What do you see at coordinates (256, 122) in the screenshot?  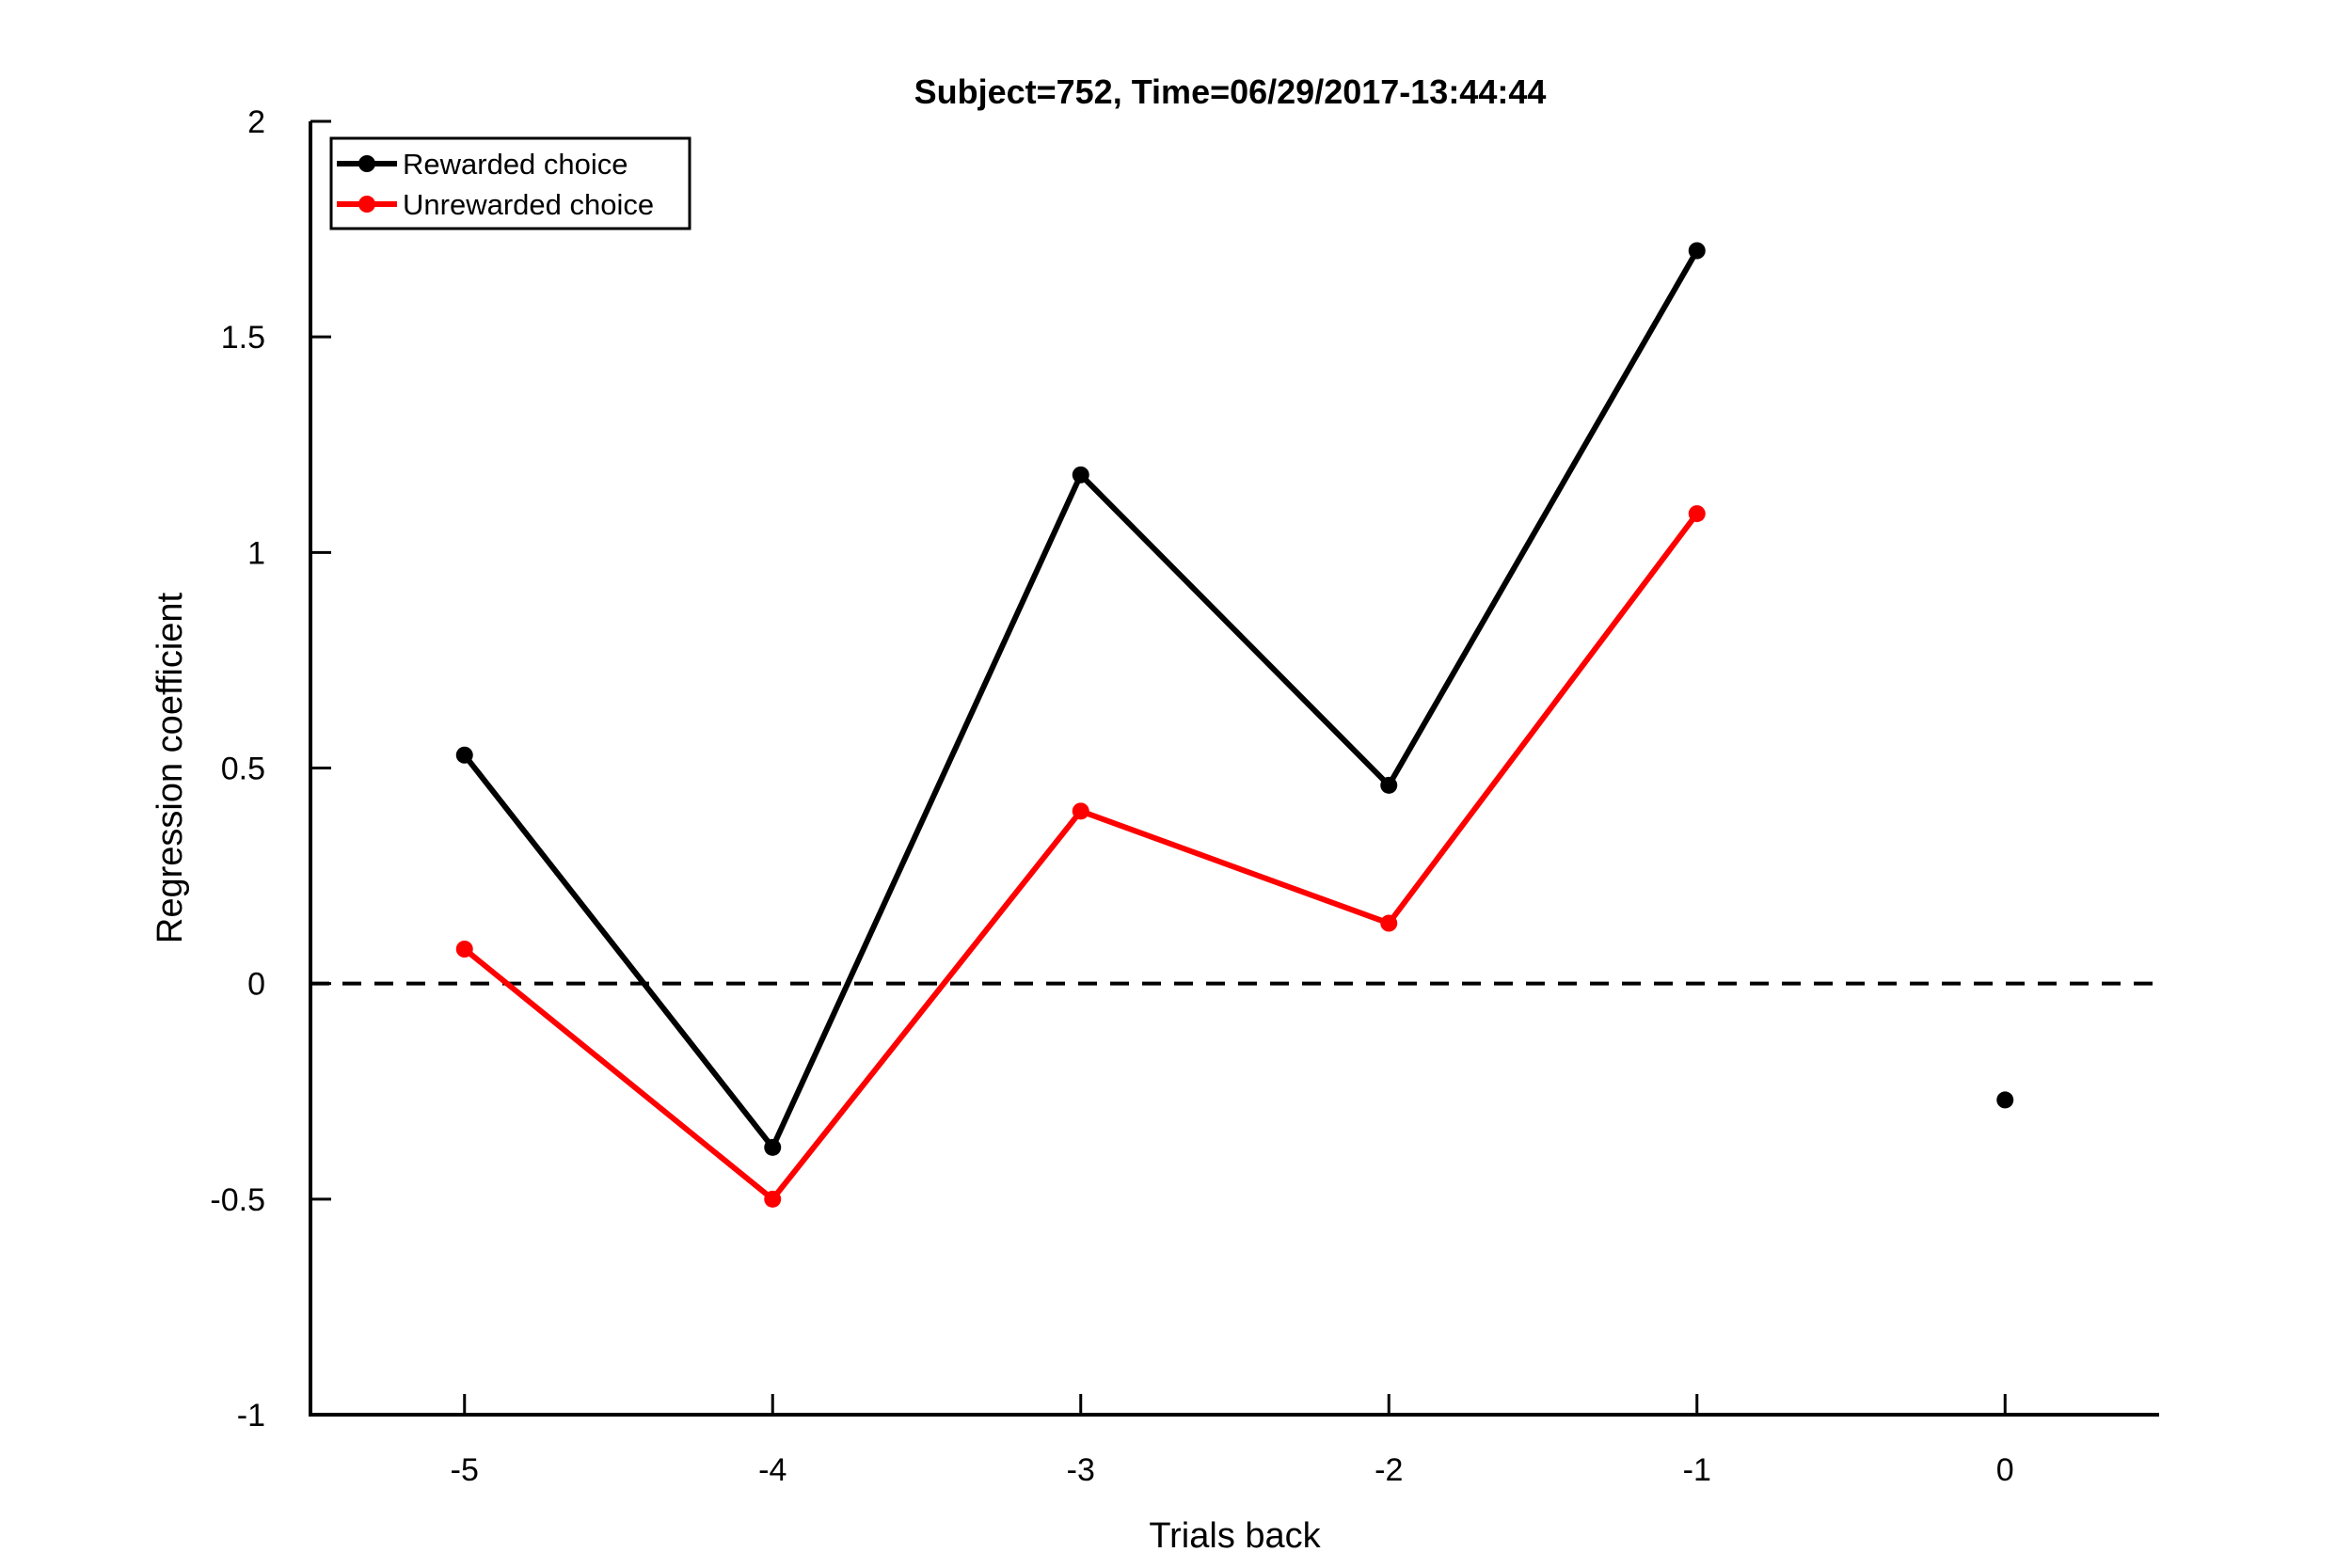 I see `y-tick-label: 2` at bounding box center [256, 122].